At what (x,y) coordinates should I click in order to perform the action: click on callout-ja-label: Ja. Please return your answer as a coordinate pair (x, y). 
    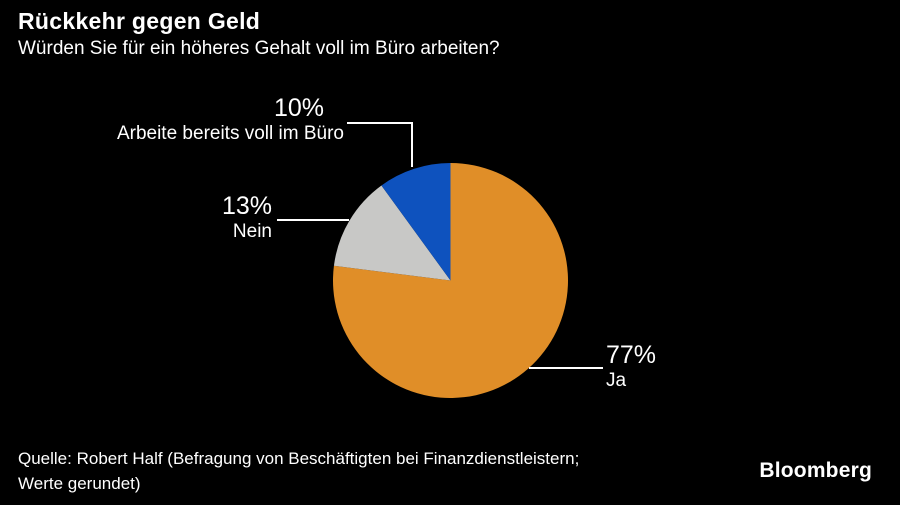
    Looking at the image, I should click on (616, 380).